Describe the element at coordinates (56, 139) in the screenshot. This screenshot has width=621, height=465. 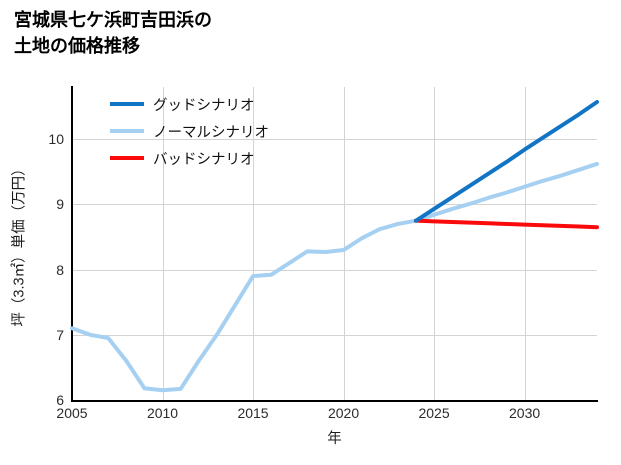
I see `y-axis-tick-label: 10` at that location.